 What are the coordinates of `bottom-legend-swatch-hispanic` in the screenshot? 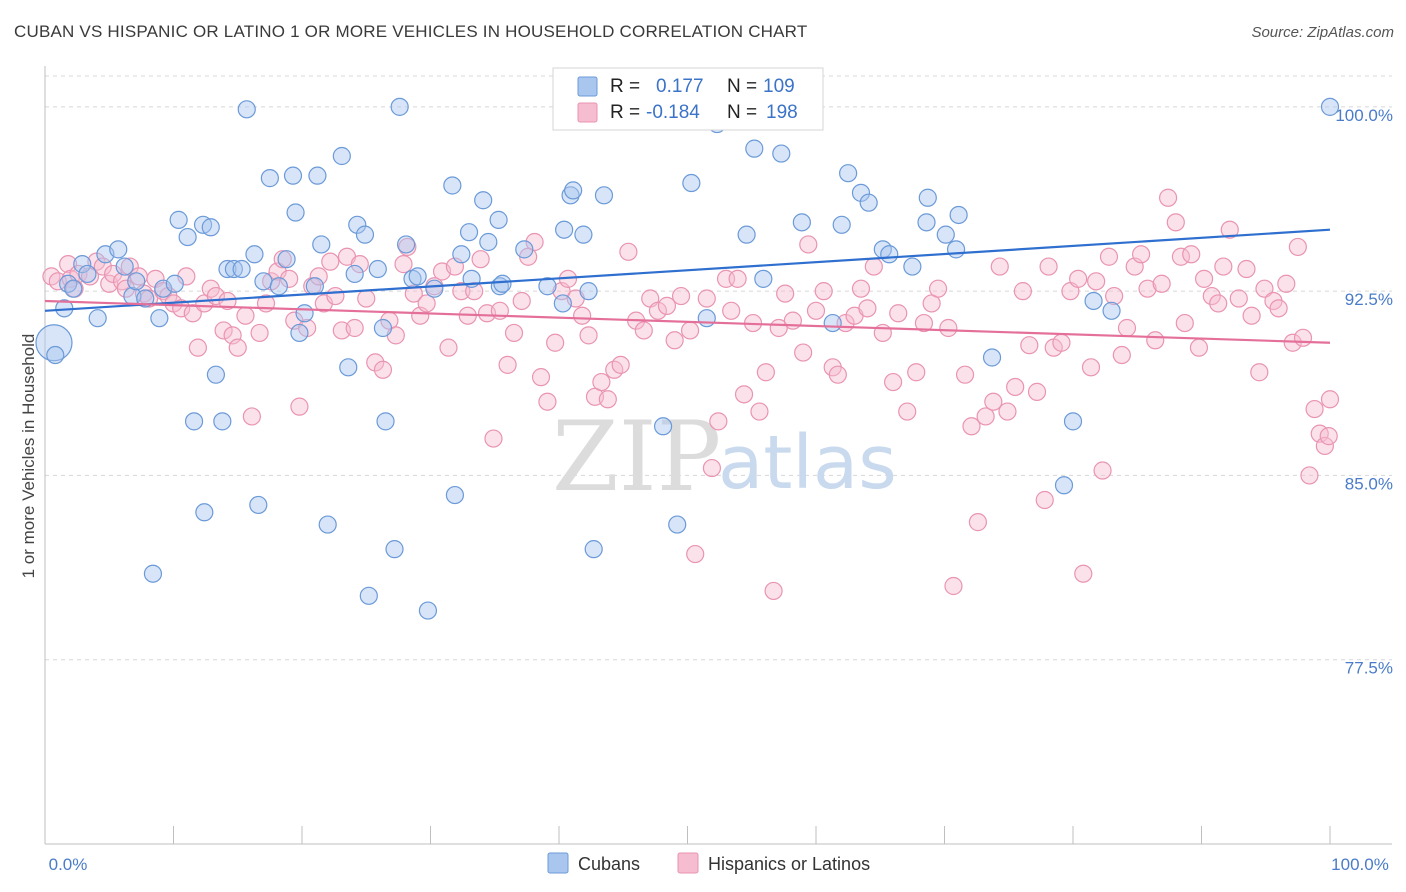 It's located at (688, 863).